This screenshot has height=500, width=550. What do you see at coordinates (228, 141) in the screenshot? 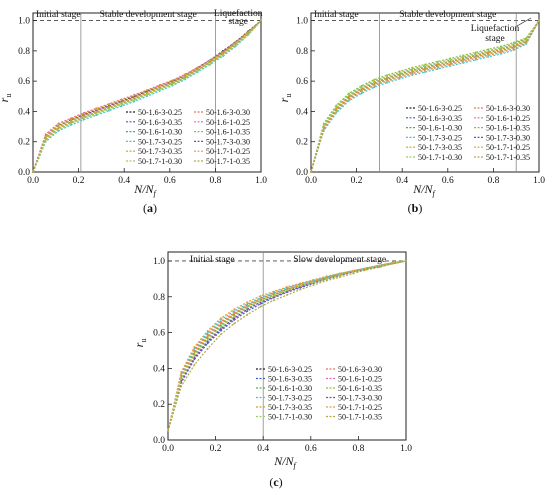
I see `legend-entry: 50-1.7-3-0.30` at bounding box center [228, 141].